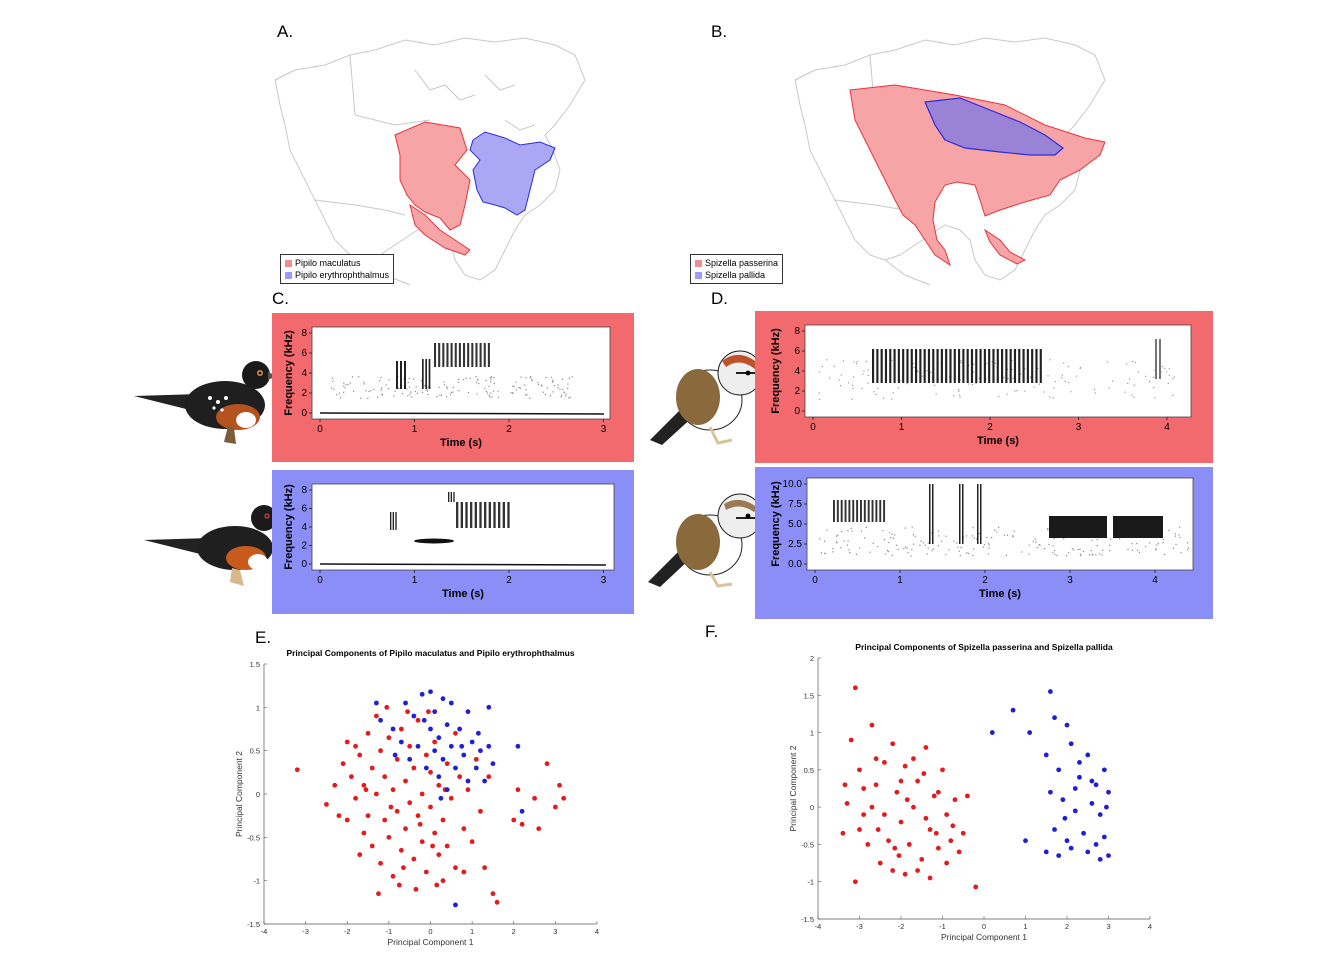 Image resolution: width=1344 pixels, height=960 pixels. What do you see at coordinates (736, 263) in the screenshot?
I see `legend-item: Spizella passerina` at bounding box center [736, 263].